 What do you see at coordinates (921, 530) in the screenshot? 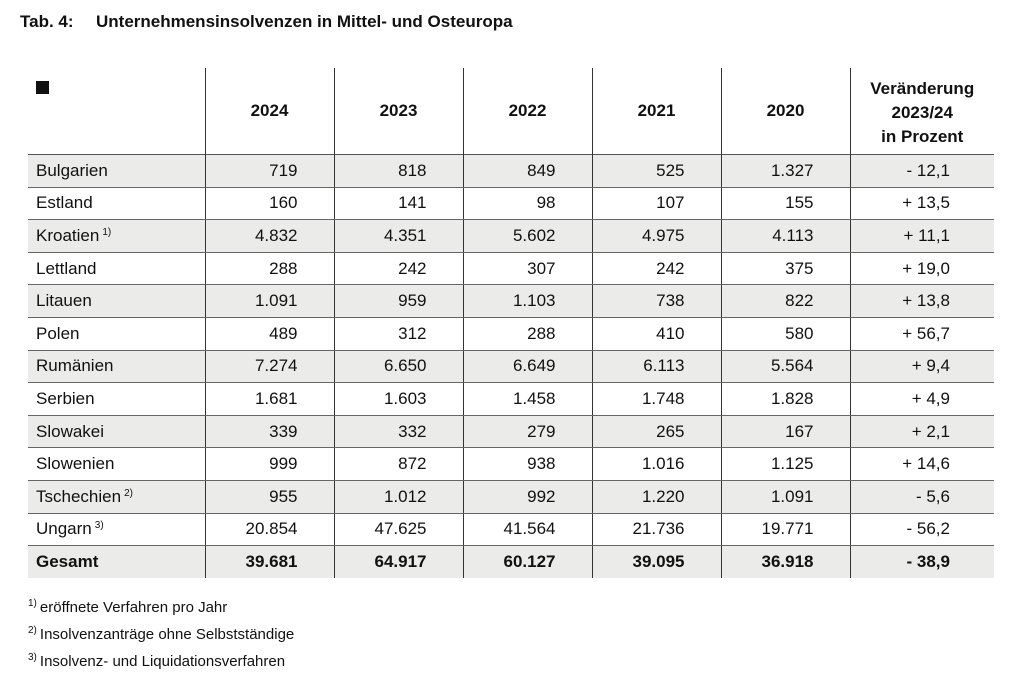
I see `change-cell: - 56,2` at bounding box center [921, 530].